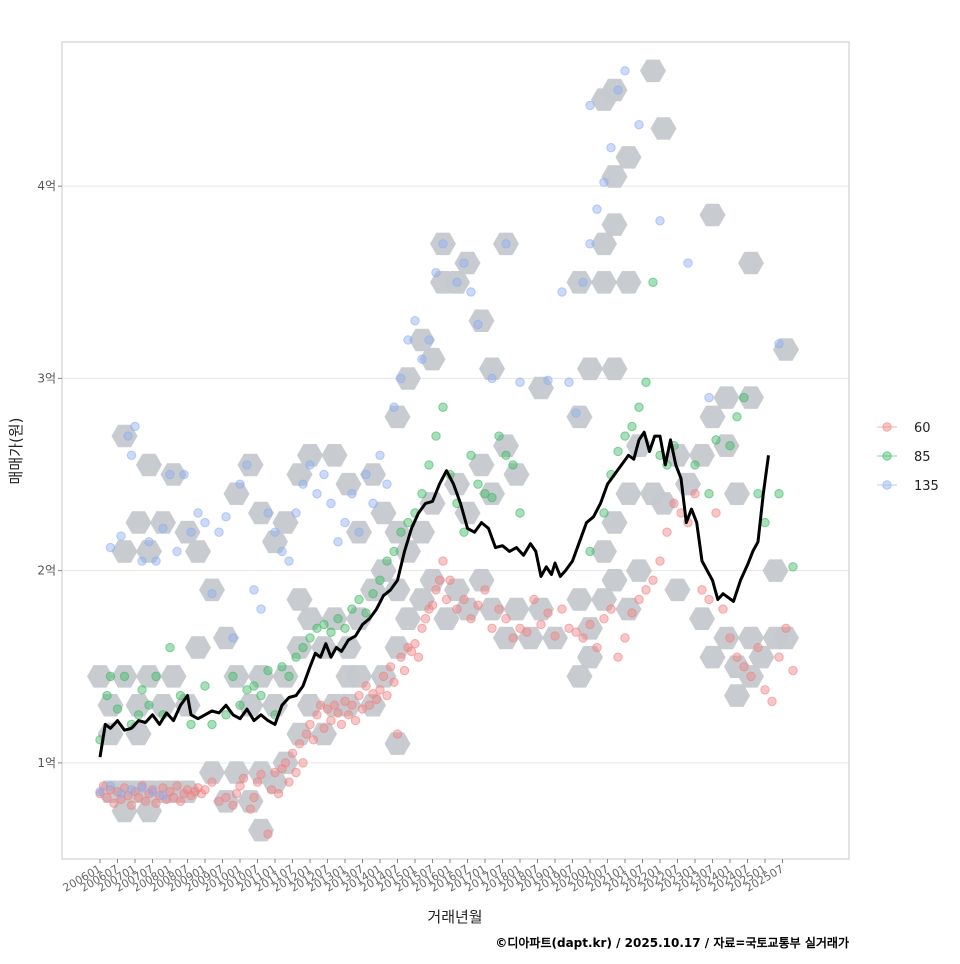 Image resolution: width=960 pixels, height=964 pixels. I want to click on legend-key-dot, so click(887, 427).